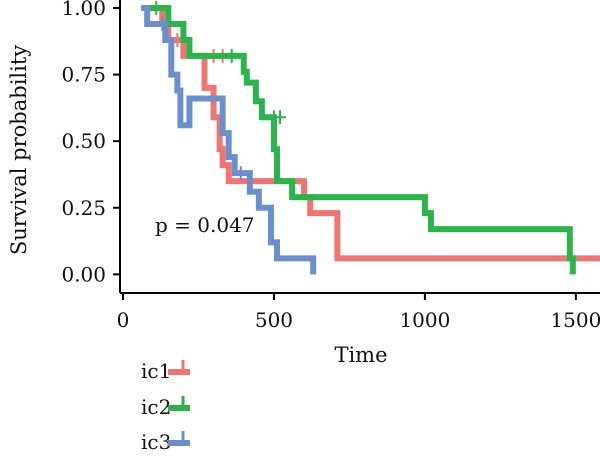 The image size is (600, 463). What do you see at coordinates (83, 141) in the screenshot?
I see `y-tick-label: 0.50` at bounding box center [83, 141].